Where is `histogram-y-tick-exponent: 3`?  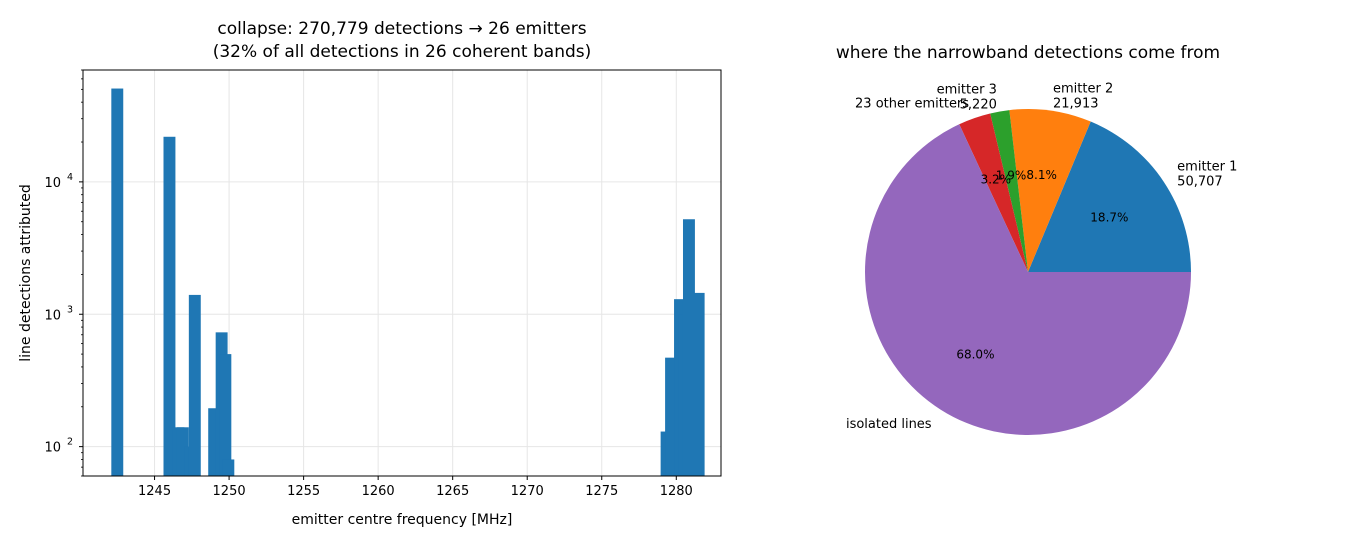
histogram-y-tick-exponent: 3 is located at coordinates (70, 309).